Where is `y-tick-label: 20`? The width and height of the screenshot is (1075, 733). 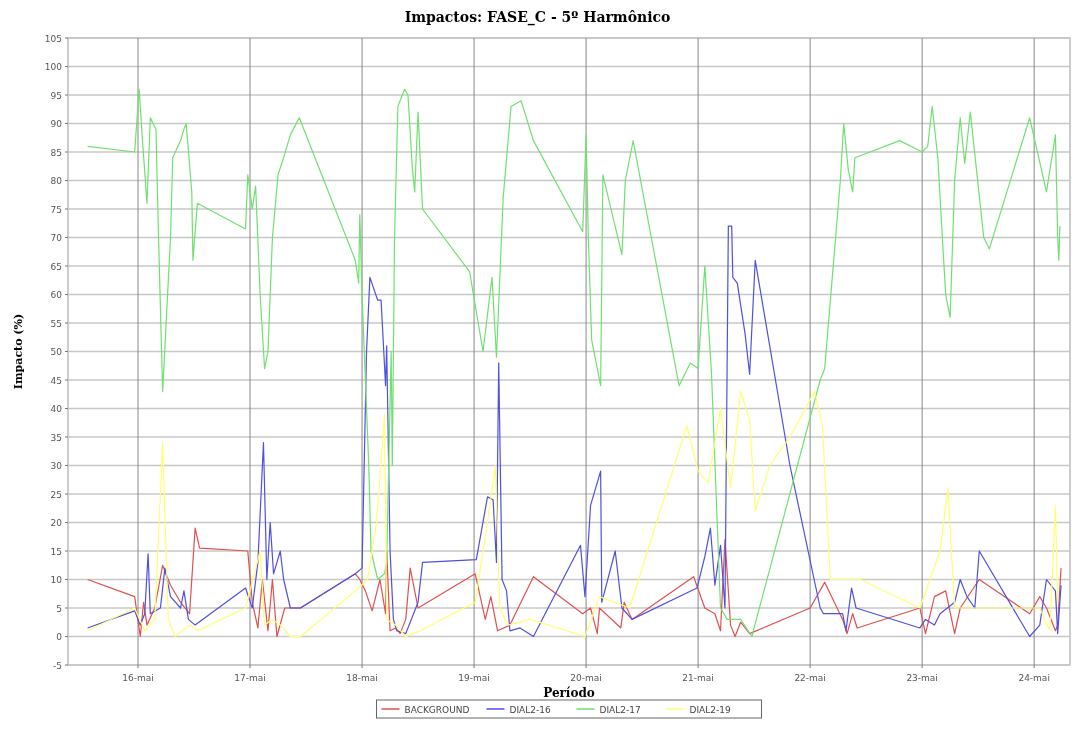
y-tick-label: 20 is located at coordinates (56, 523).